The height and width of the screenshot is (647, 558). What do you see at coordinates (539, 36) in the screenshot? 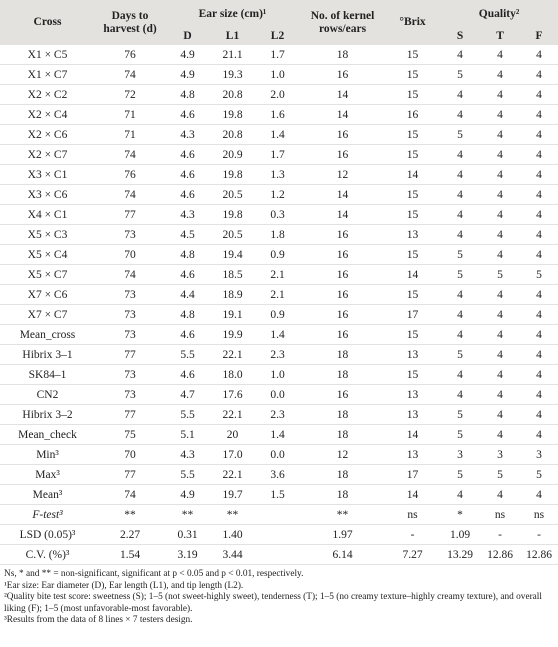
I see `subheader-cell: F` at bounding box center [539, 36].